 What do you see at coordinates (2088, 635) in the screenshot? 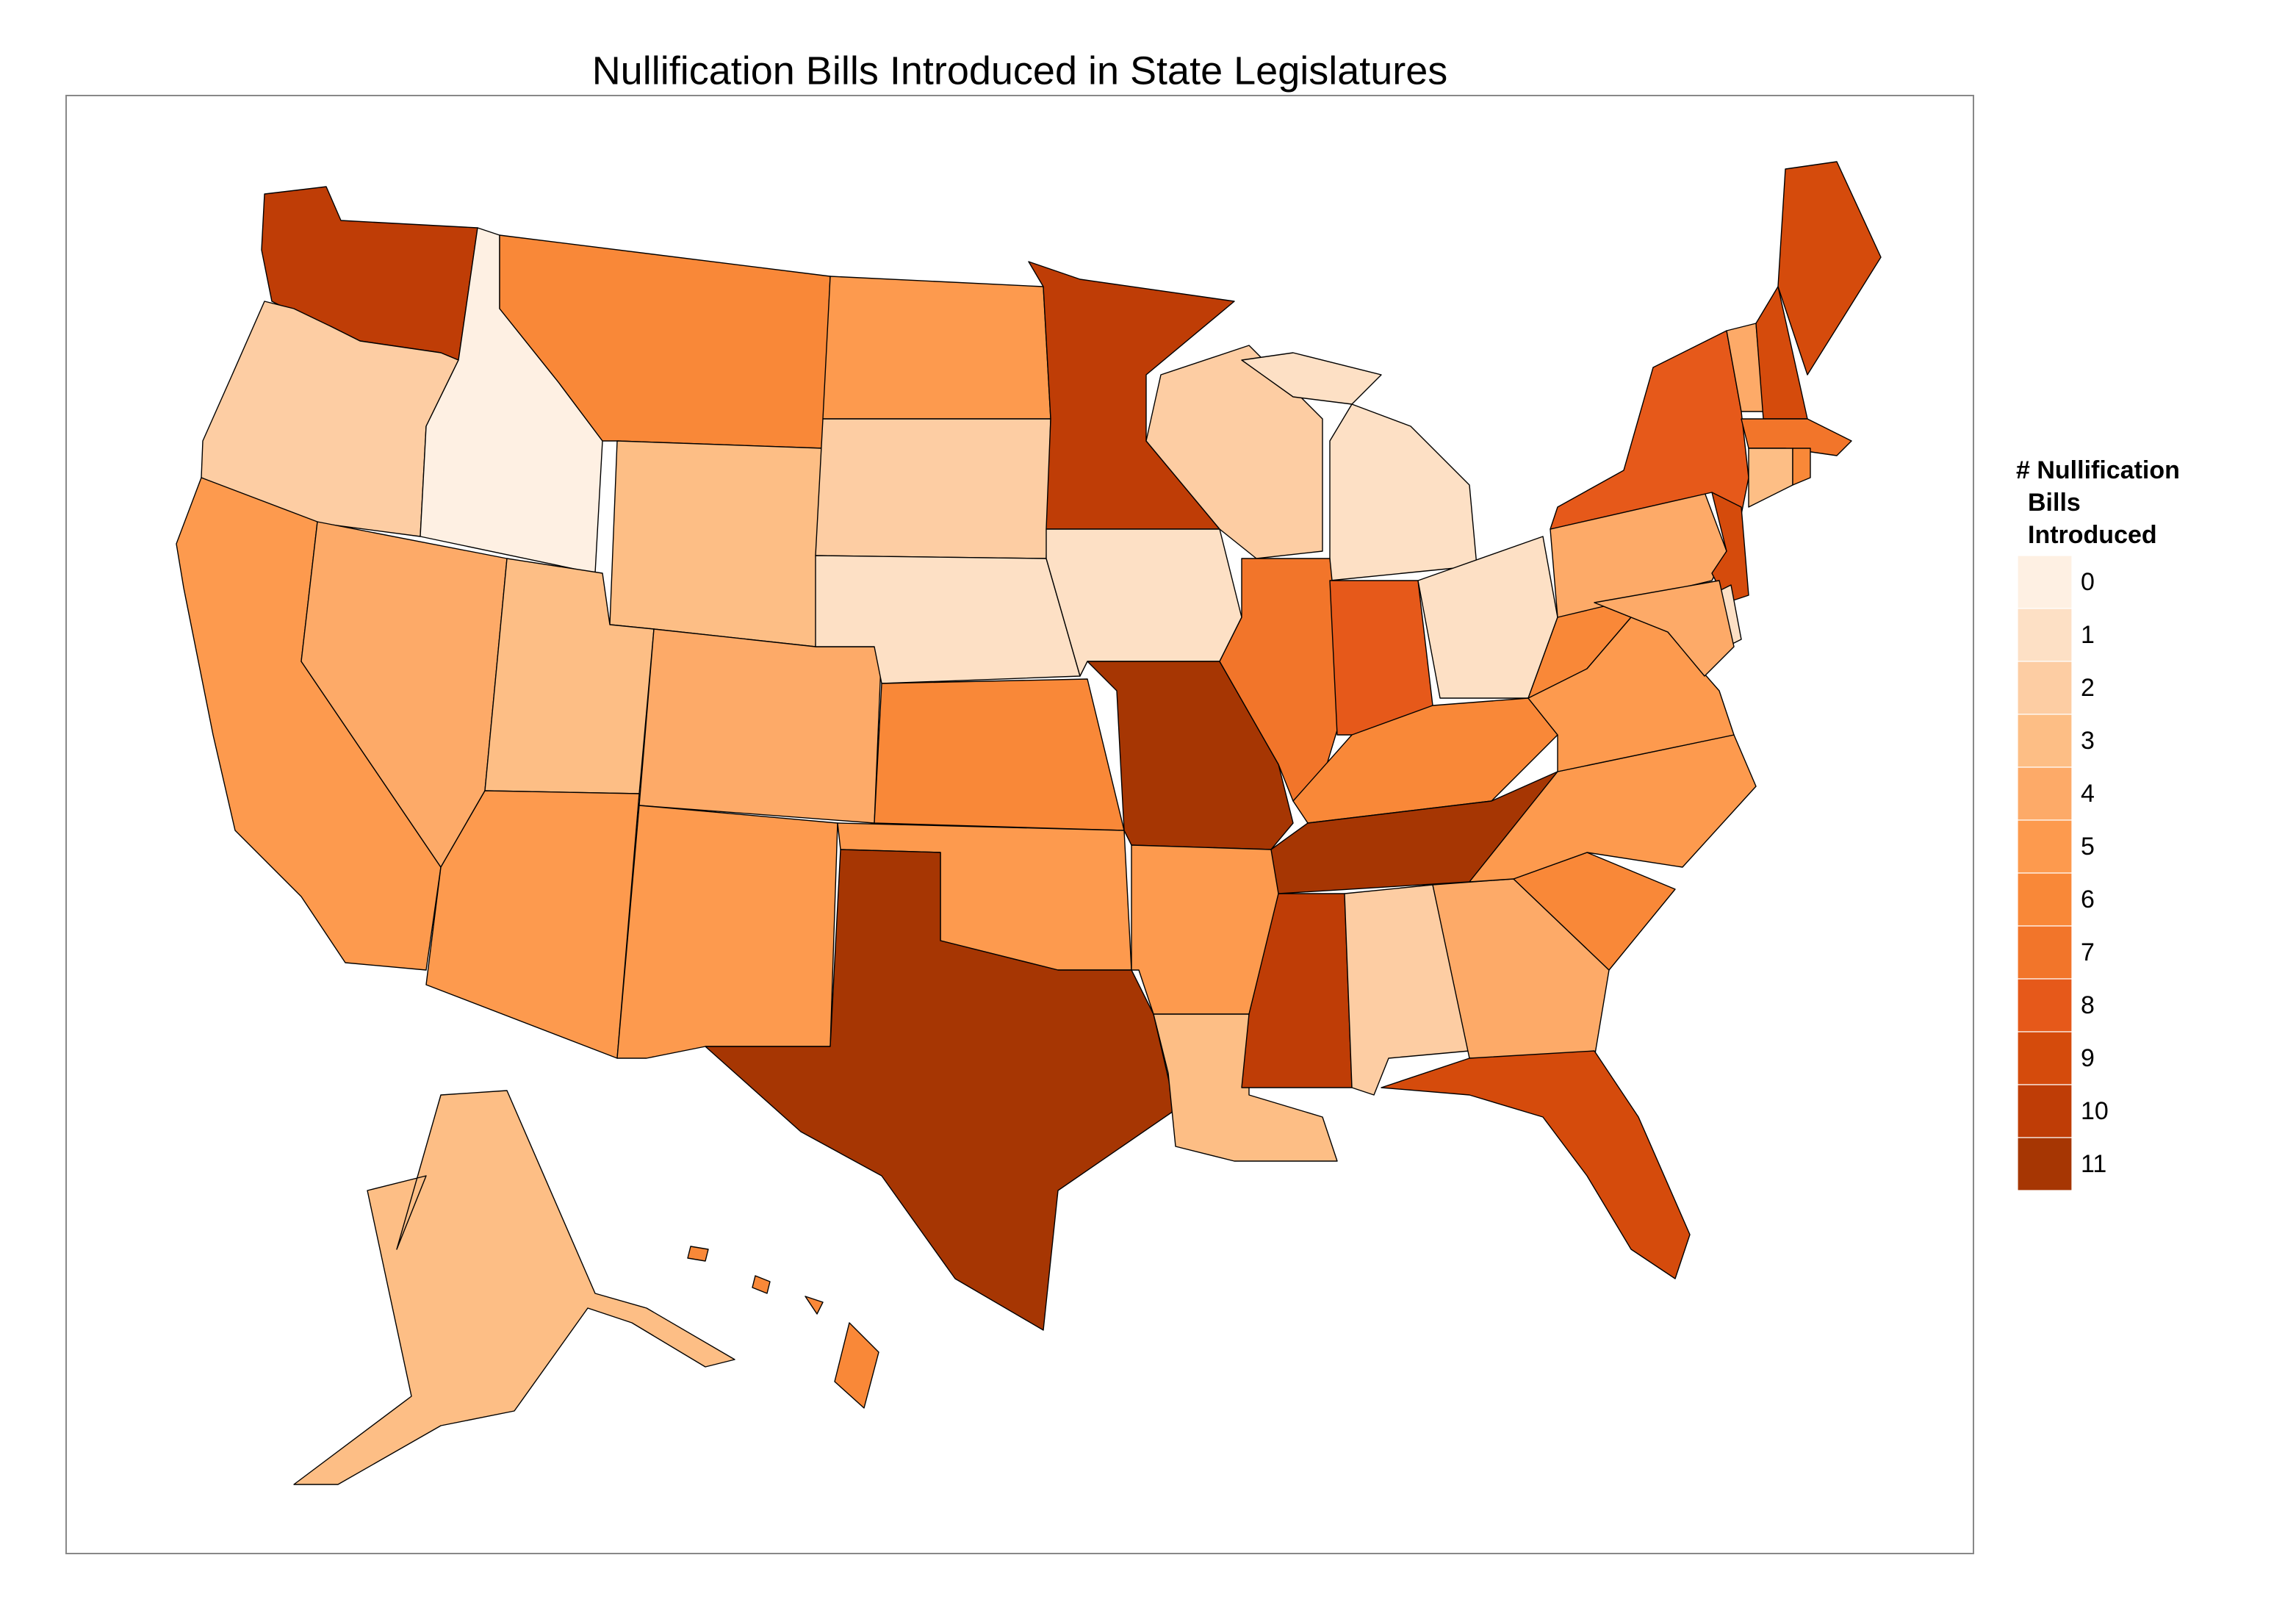
I see `legend-label: 1` at bounding box center [2088, 635].